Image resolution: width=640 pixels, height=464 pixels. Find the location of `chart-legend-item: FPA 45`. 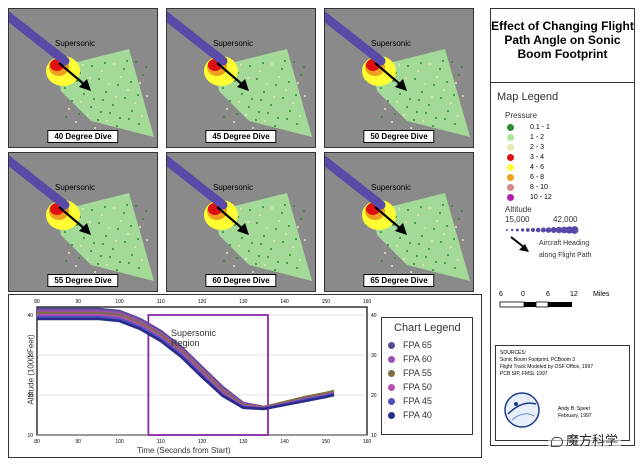

chart-legend-item: FPA 45 is located at coordinates (427, 401).